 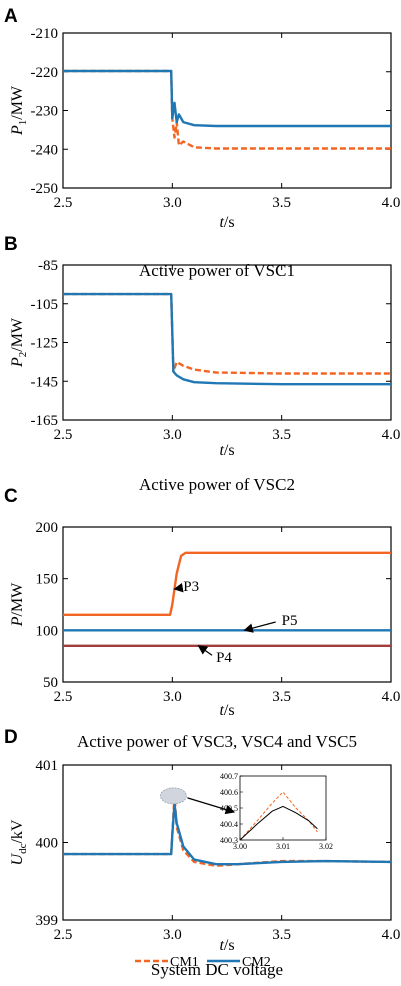 I want to click on panel-caption: Active power of VSC1, so click(x=217, y=270).